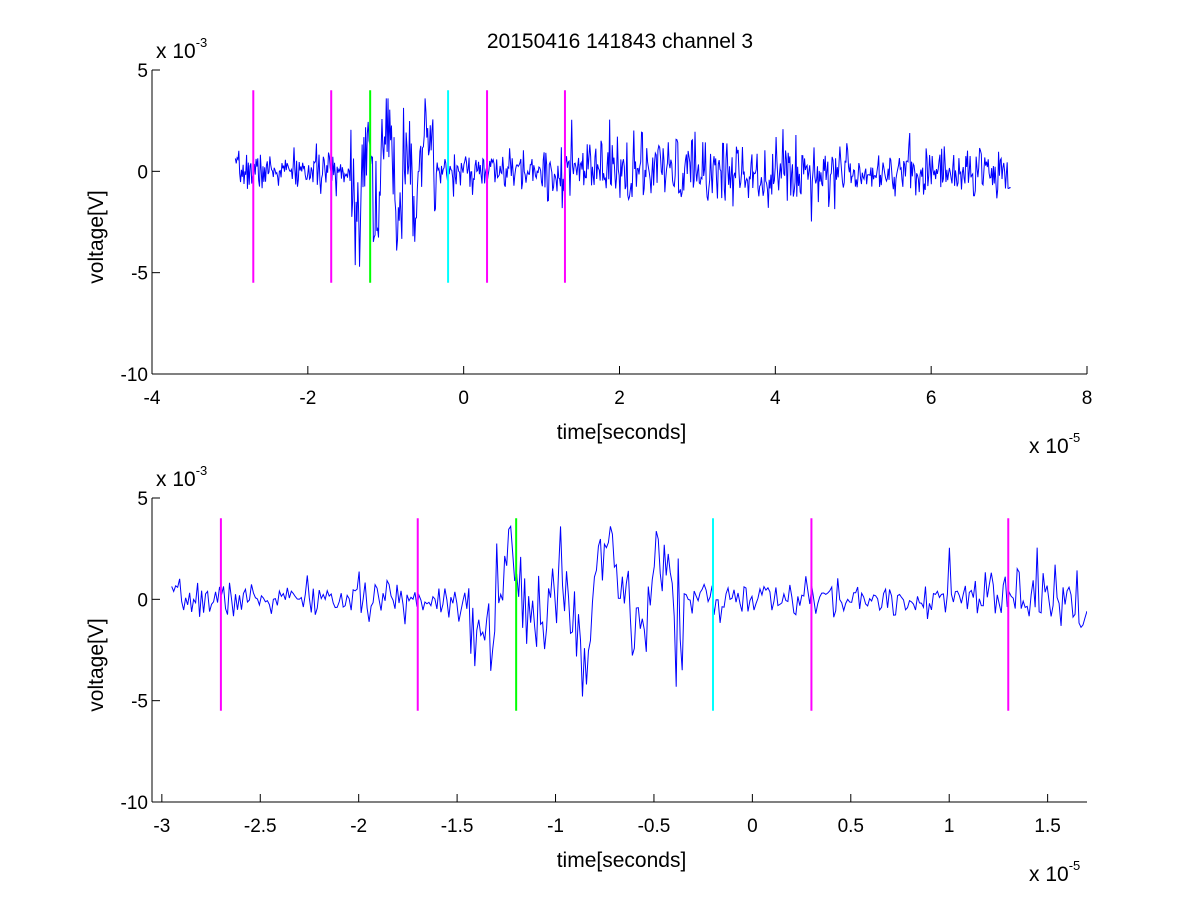 The image size is (1200, 901). What do you see at coordinates (139, 274) in the screenshot?
I see `top-plot-y-tick-label: -5` at bounding box center [139, 274].